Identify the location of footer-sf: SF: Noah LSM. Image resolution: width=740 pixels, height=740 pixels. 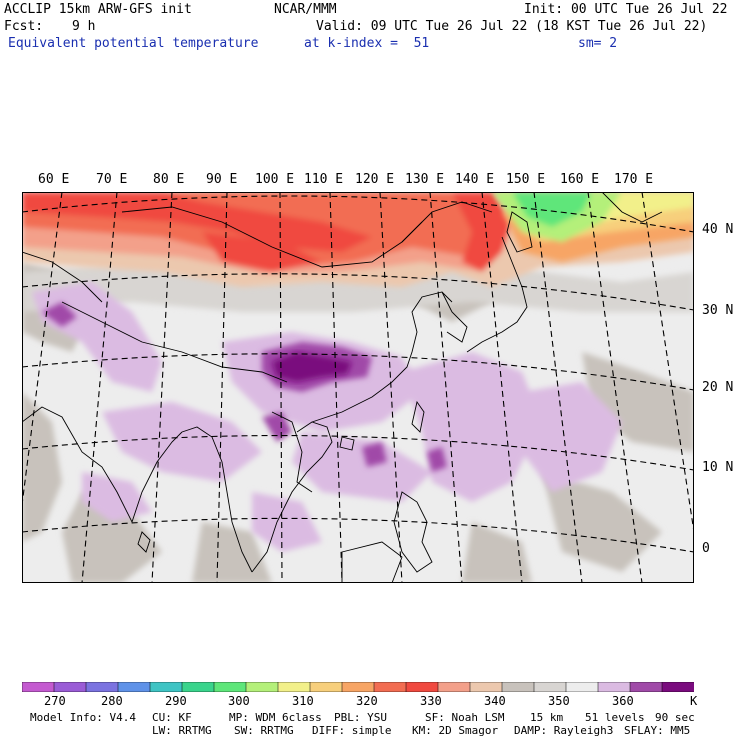
(465, 717).